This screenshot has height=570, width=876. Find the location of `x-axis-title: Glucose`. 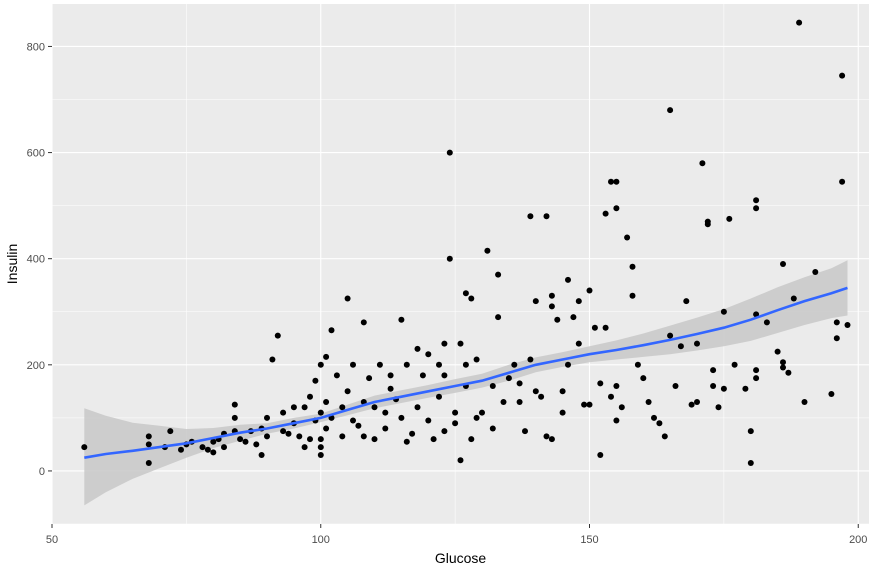

x-axis-title: Glucose is located at coordinates (461, 558).